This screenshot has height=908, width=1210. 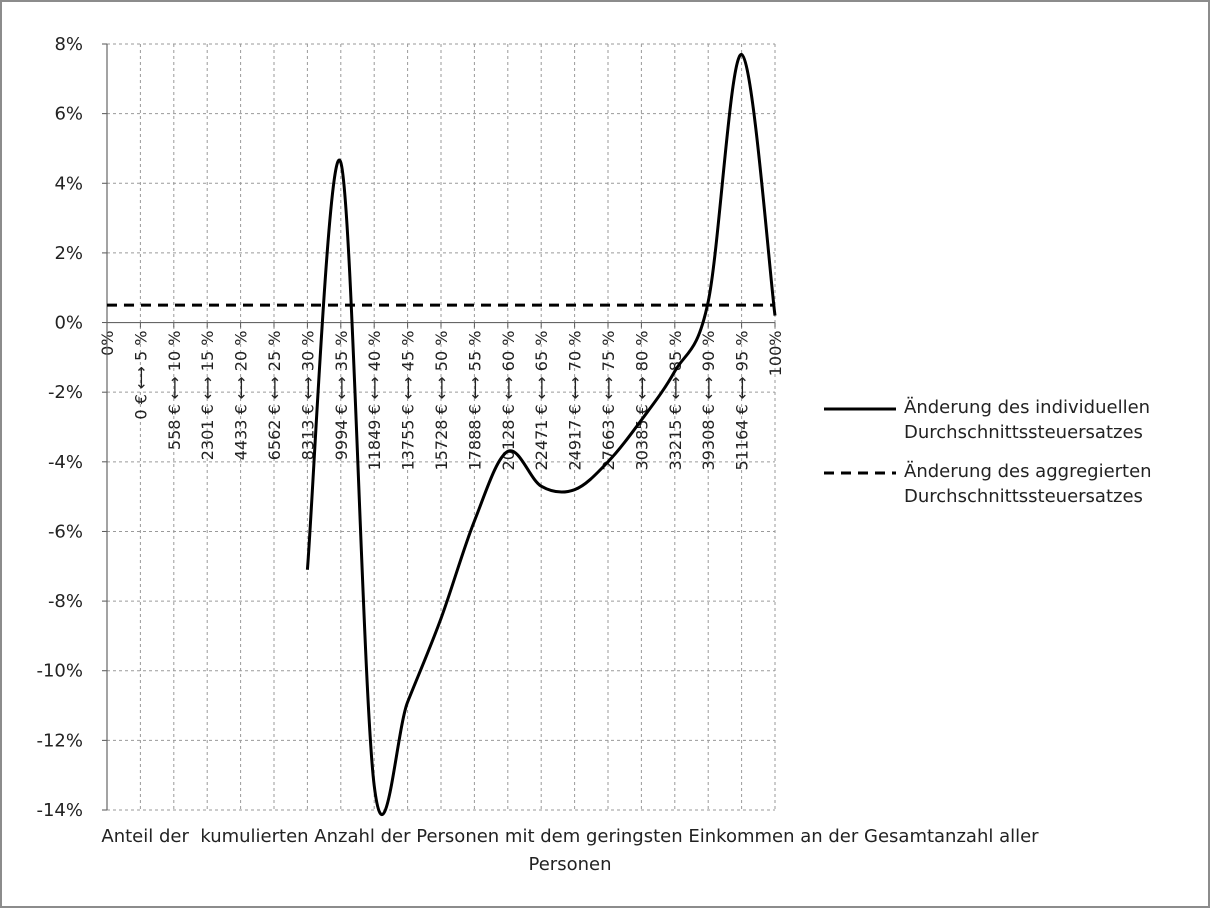 I want to click on y-tick-label: 6%, so click(x=68, y=114).